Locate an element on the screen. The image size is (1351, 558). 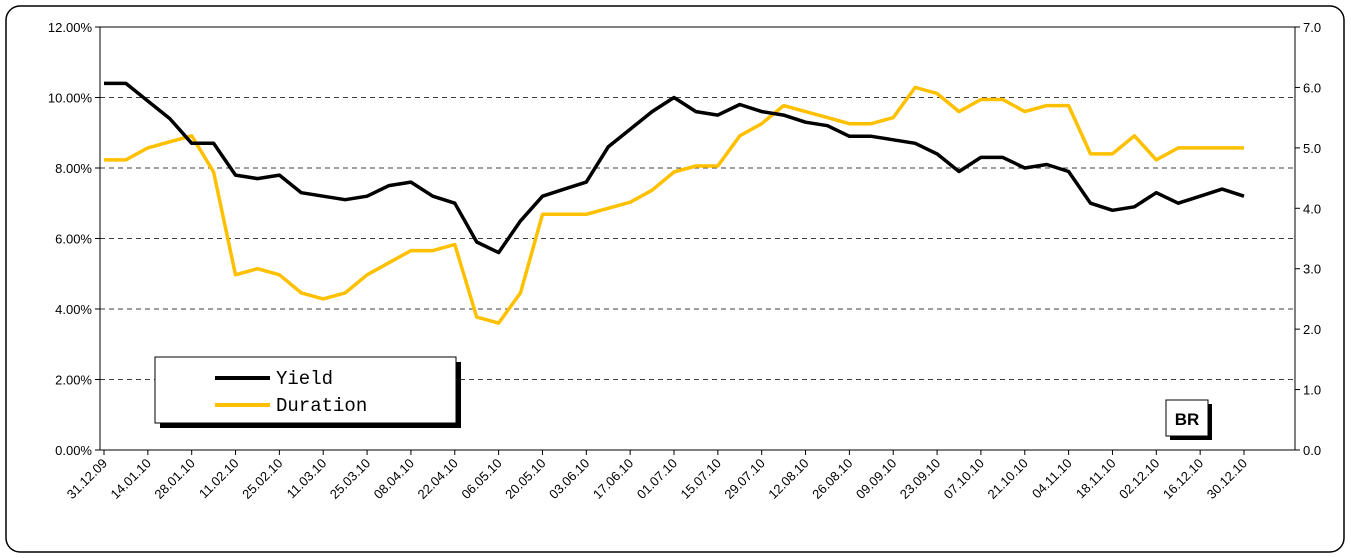
y2-tick-label: 3.0 is located at coordinates (1312, 269).